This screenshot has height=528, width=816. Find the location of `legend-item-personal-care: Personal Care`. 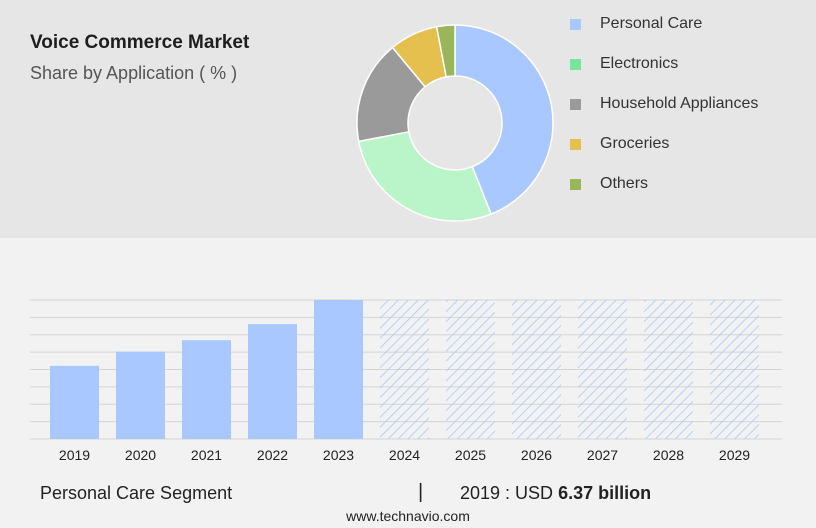

legend-item-personal-care: Personal Care is located at coordinates (690, 24).